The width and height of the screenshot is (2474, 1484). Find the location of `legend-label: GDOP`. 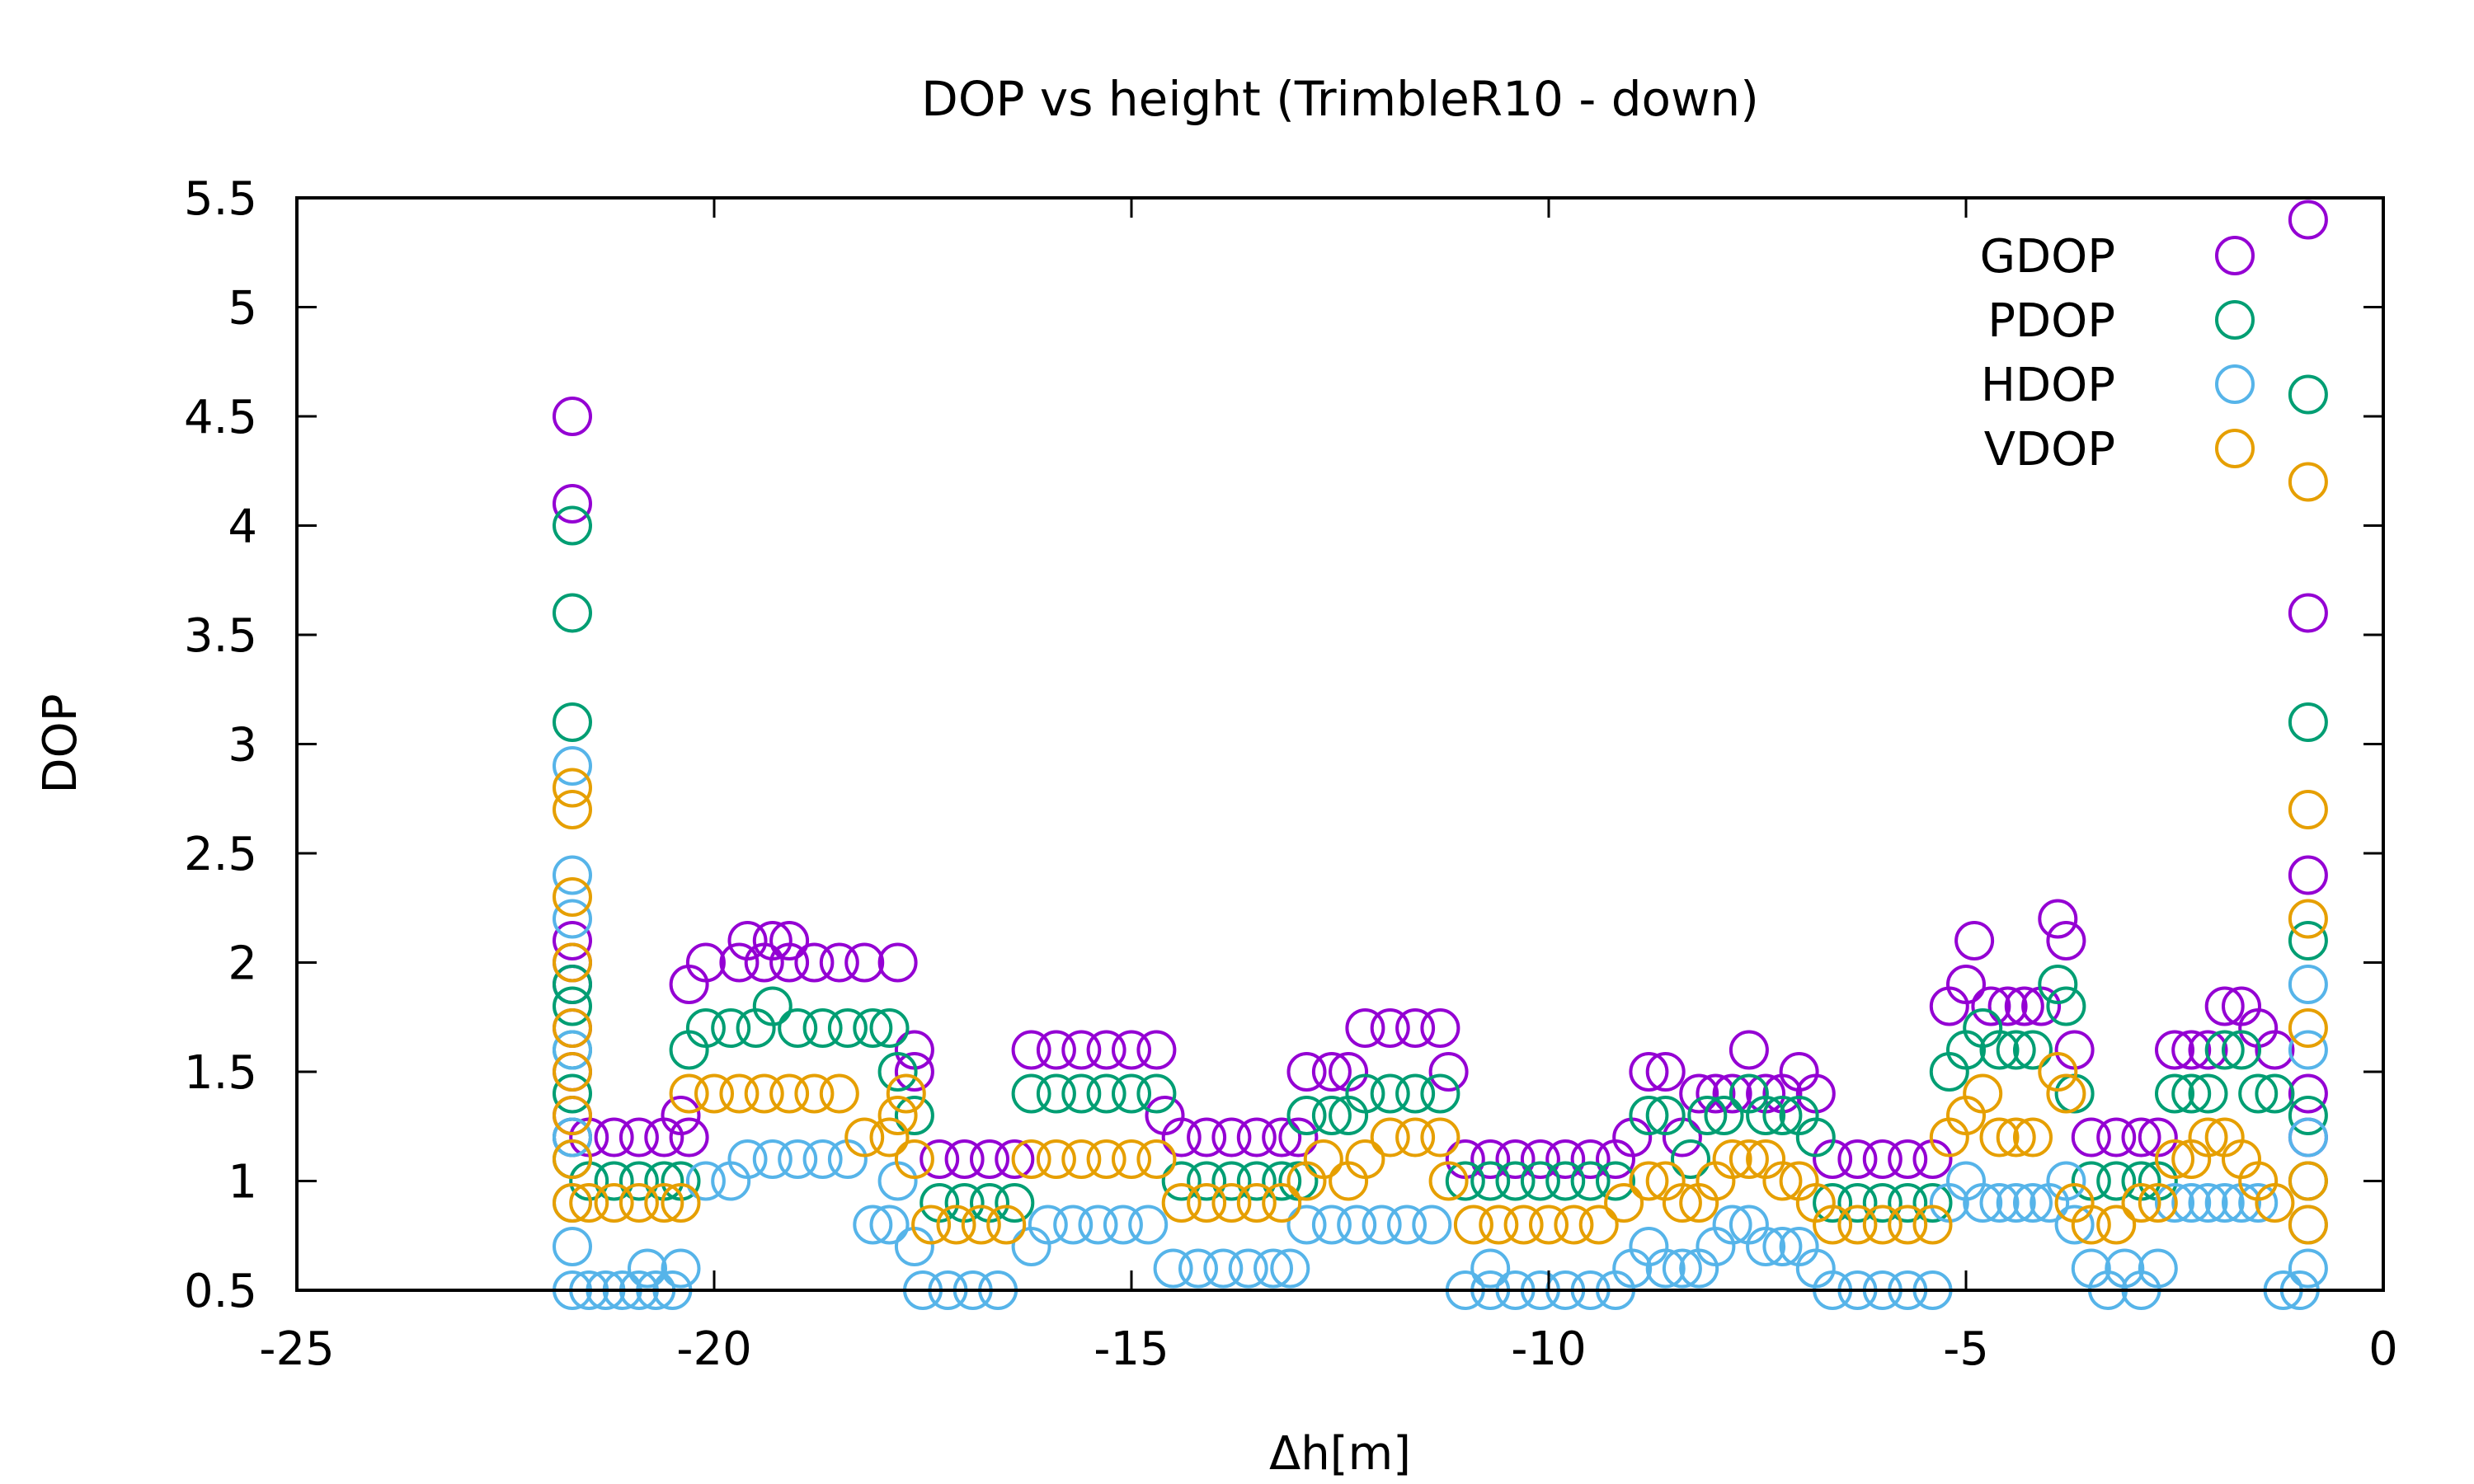

legend-label: GDOP is located at coordinates (2047, 257).